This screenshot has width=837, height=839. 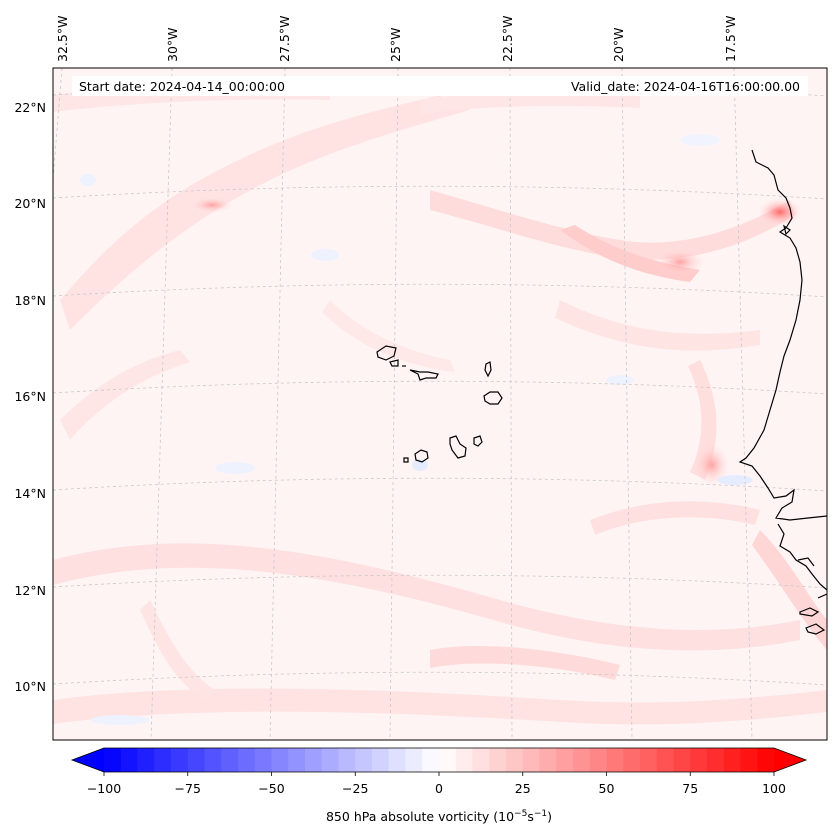 What do you see at coordinates (488, 369) in the screenshot?
I see `sal-island` at bounding box center [488, 369].